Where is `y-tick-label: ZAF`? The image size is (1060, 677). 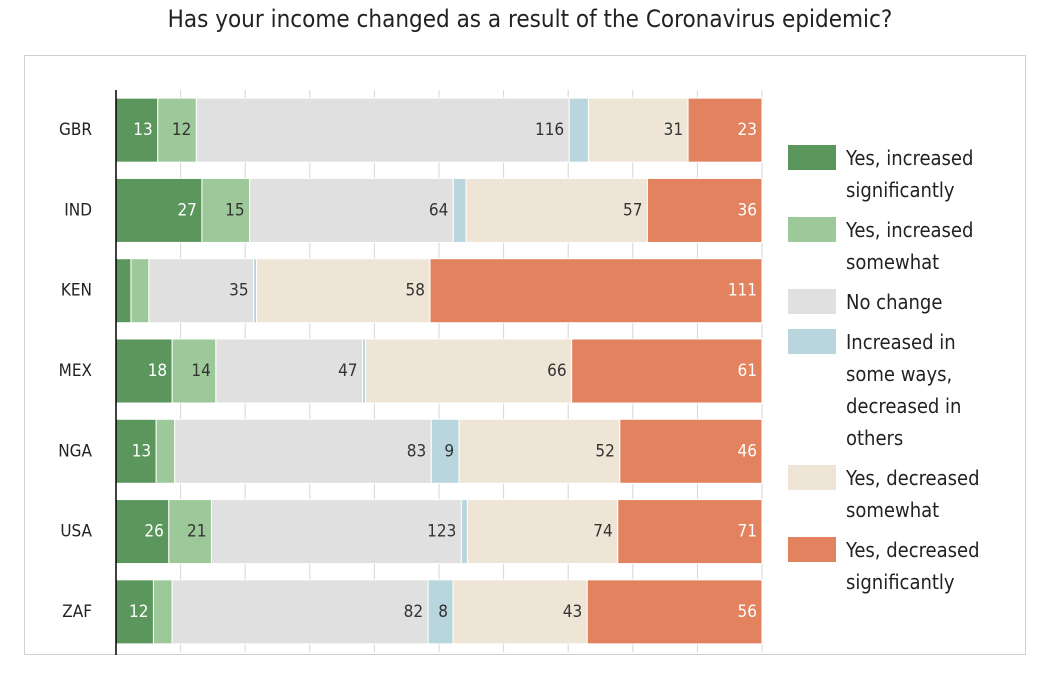 y-tick-label: ZAF is located at coordinates (77, 612).